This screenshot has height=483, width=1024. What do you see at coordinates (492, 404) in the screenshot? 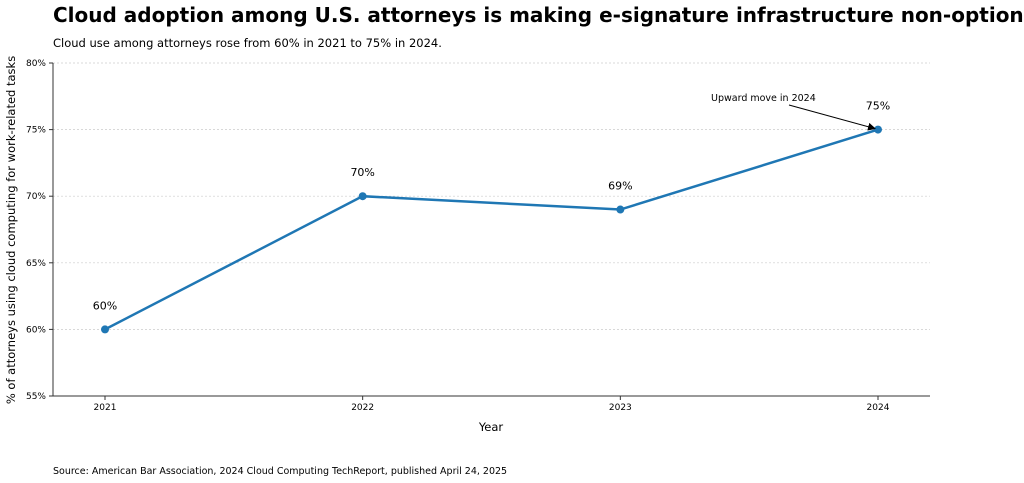
I see `x-ticks: 2021 2022 2023 2024` at bounding box center [492, 404].